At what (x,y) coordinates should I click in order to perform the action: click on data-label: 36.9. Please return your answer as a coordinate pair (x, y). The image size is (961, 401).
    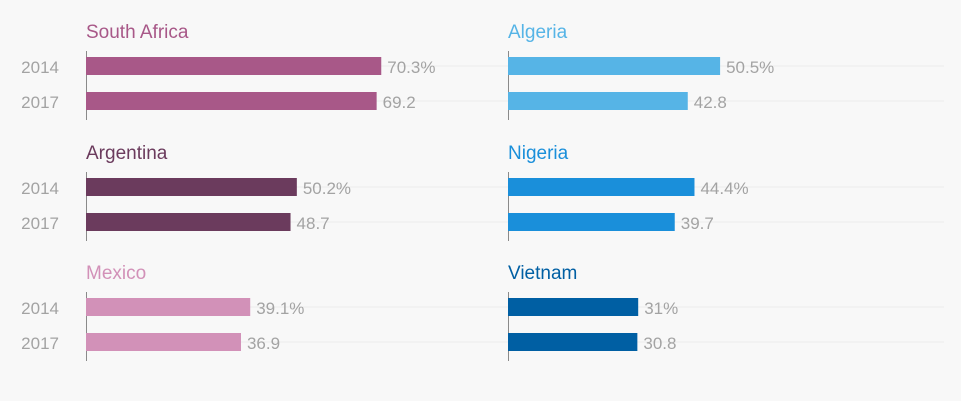
    Looking at the image, I should click on (263, 343).